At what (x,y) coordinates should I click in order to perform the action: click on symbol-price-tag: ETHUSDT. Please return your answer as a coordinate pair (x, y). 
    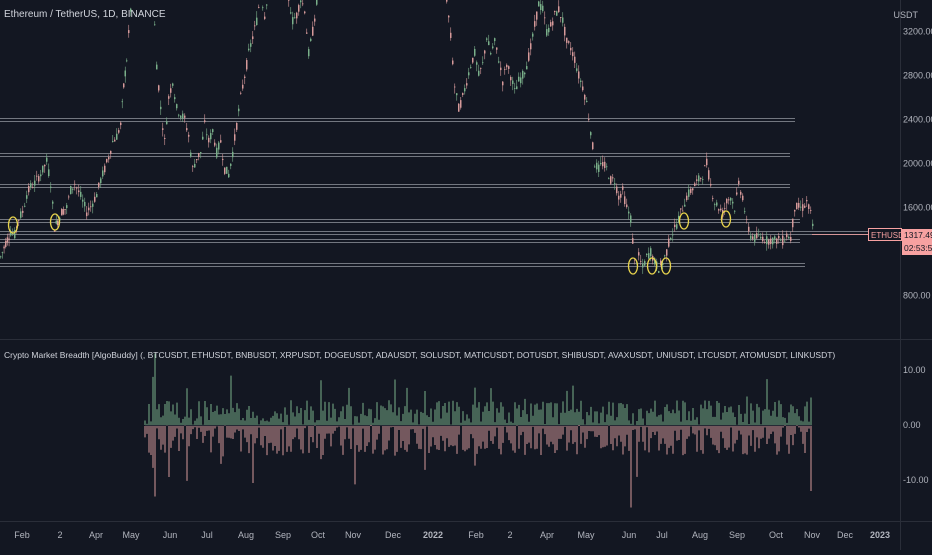
    Looking at the image, I should click on (888, 234).